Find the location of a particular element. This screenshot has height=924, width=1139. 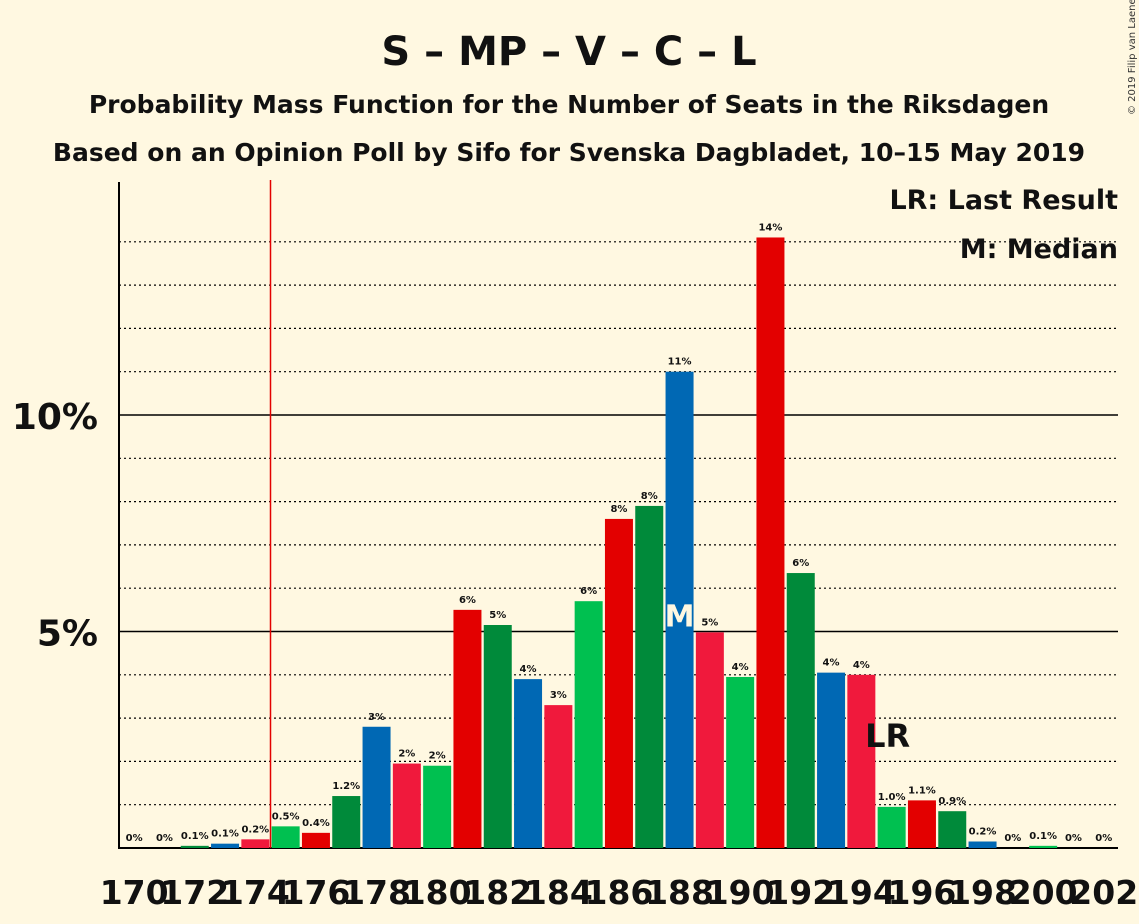

x-tick-label: 170 is located at coordinates (134, 892).